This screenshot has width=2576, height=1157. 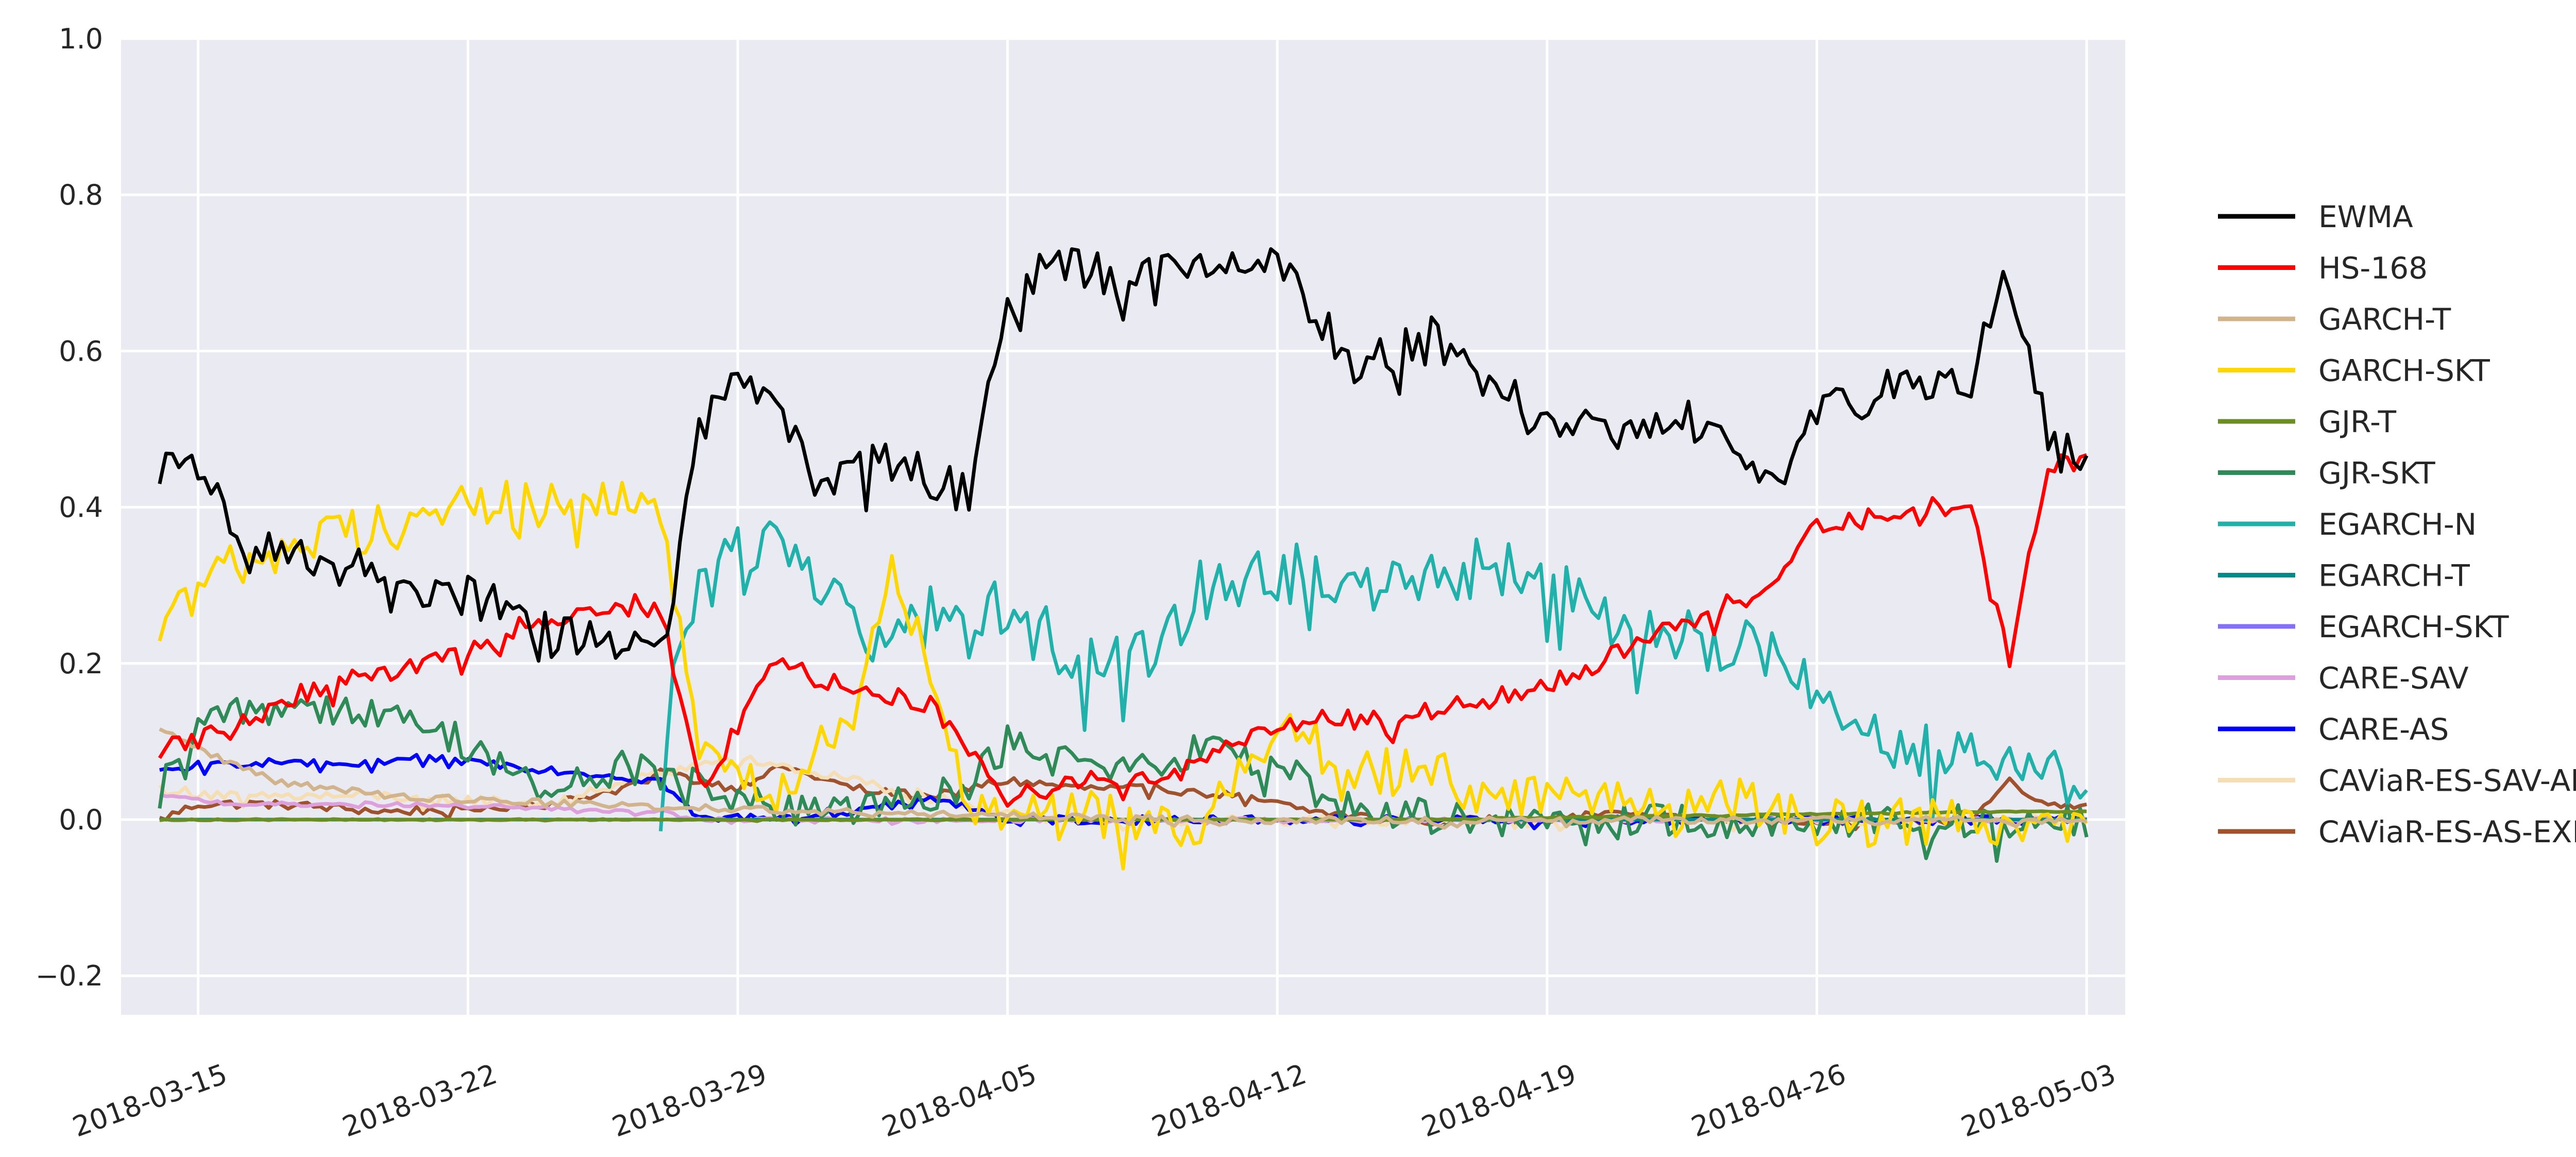 I want to click on x-tick-label: 2018-05-03, so click(x=2039, y=1101).